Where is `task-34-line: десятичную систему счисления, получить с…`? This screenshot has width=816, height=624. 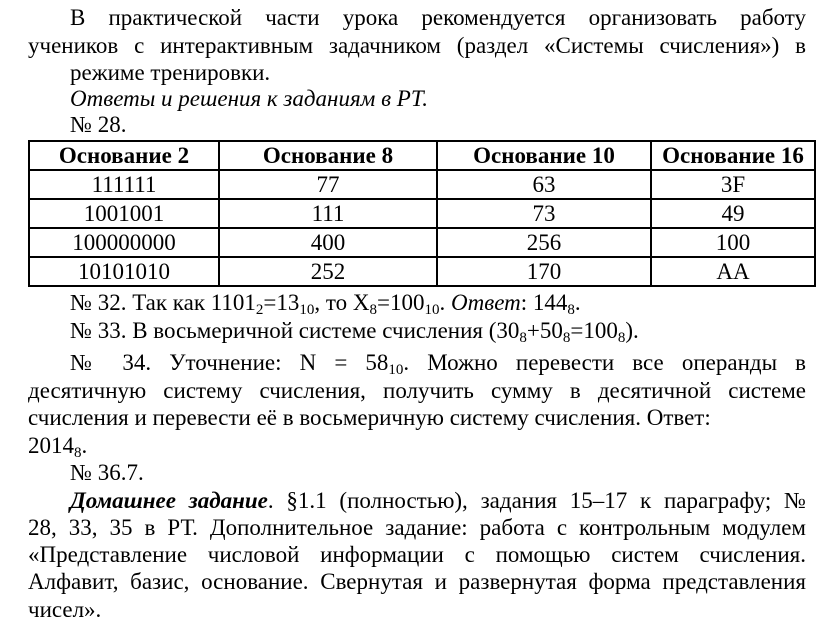
task-34-line: десятичную систему счисления, получить с… is located at coordinates (417, 390).